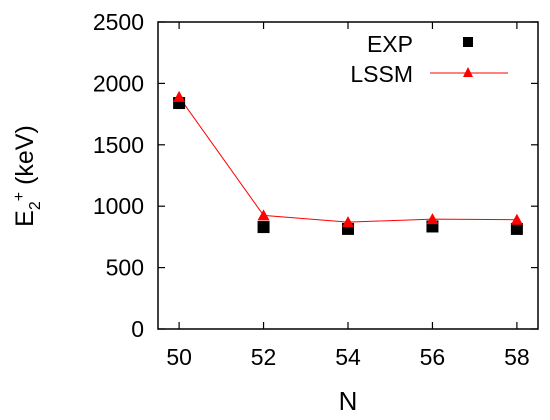 The width and height of the screenshot is (550, 420). I want to click on x-tick-label: 54, so click(348, 357).